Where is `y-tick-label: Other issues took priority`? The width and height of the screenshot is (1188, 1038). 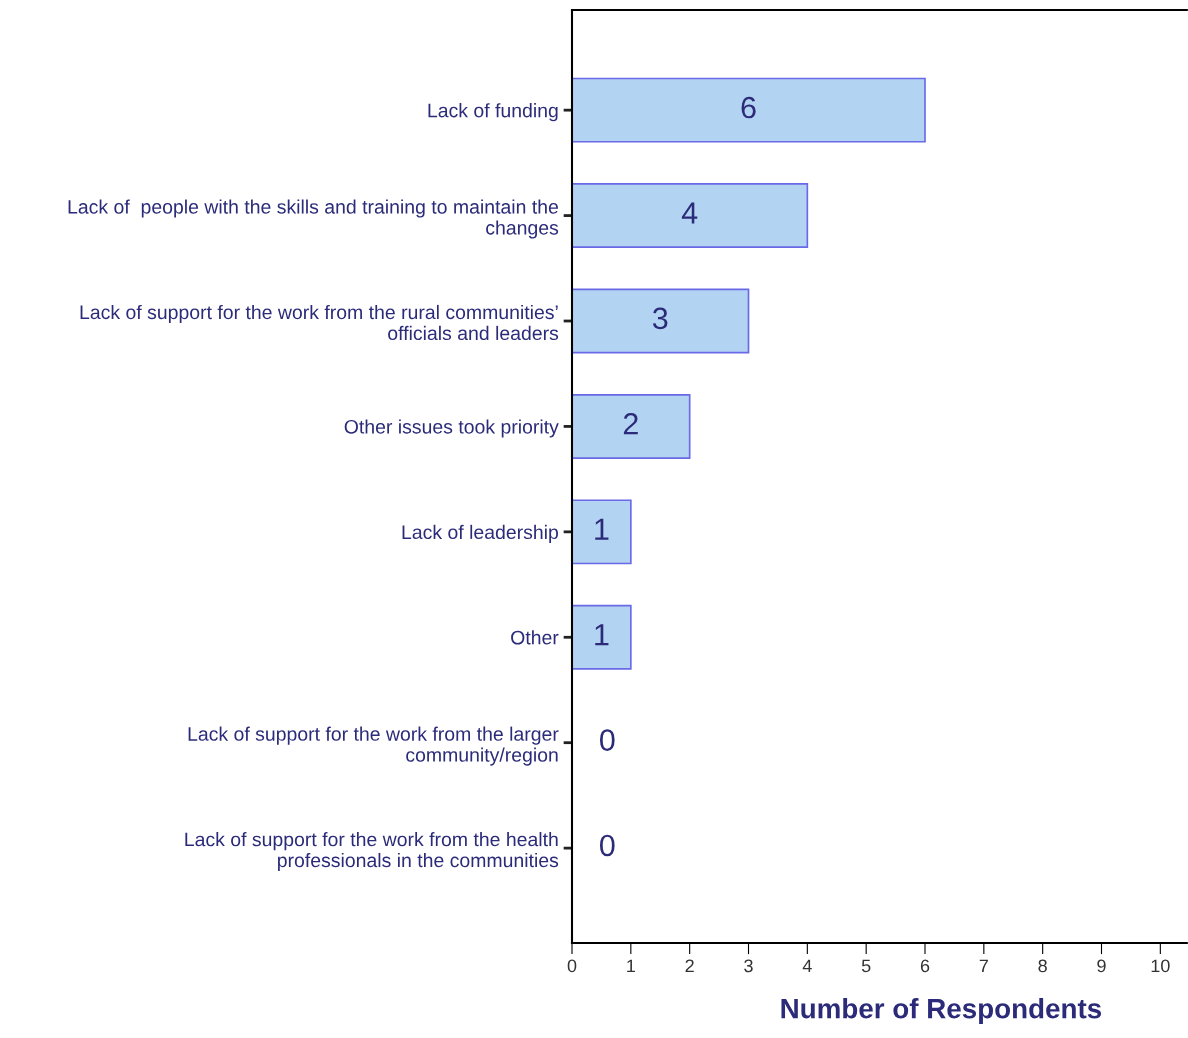 y-tick-label: Other issues took priority is located at coordinates (451, 428).